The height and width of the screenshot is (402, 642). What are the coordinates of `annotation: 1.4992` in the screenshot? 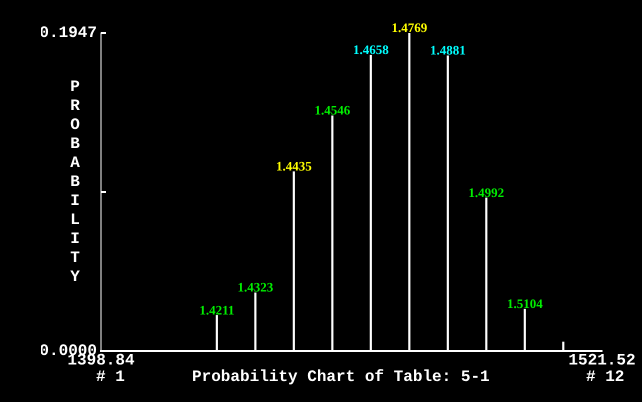 It's located at (486, 192).